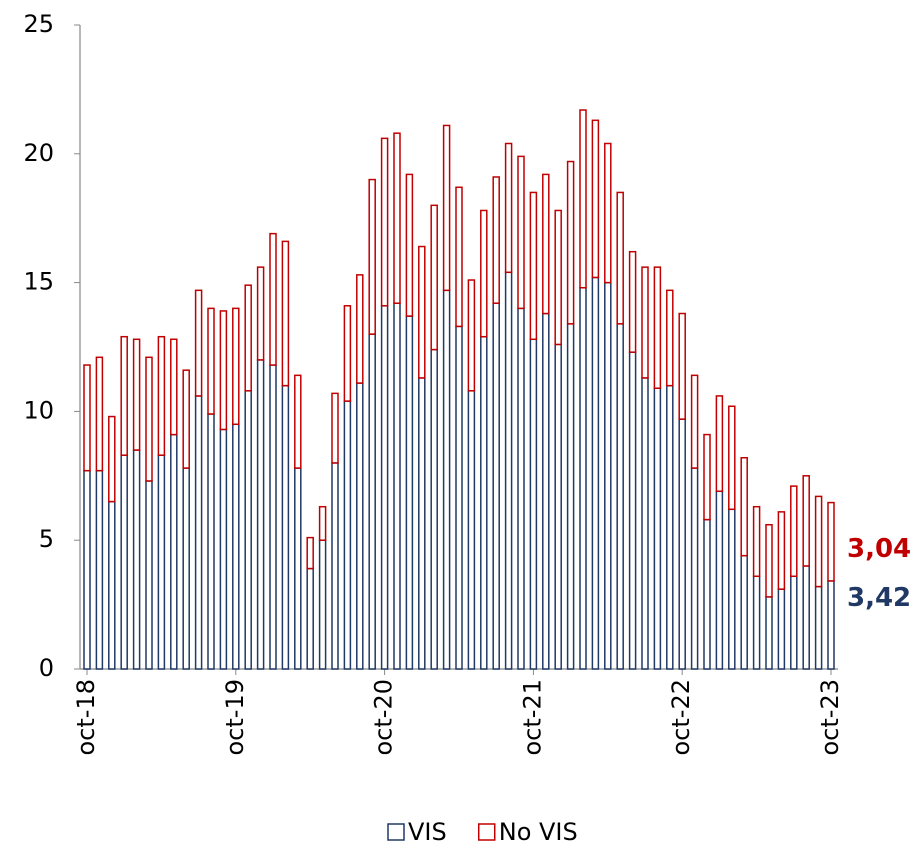 The image size is (922, 855). I want to click on data-label: 3,04, so click(879, 549).